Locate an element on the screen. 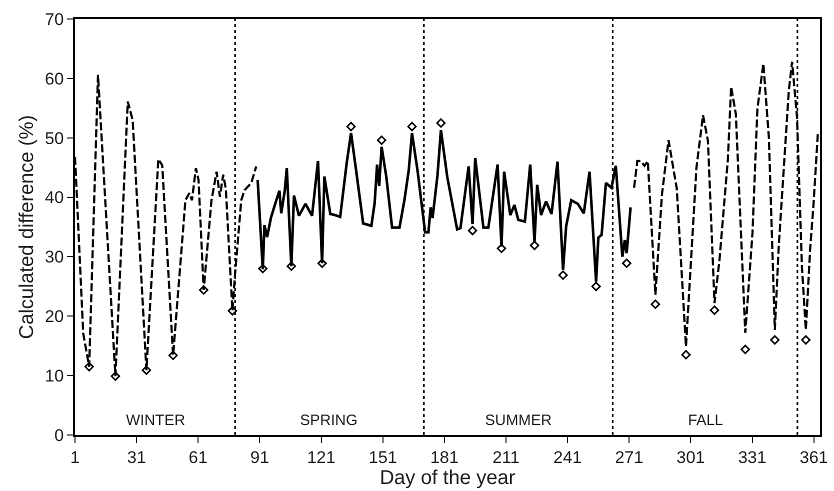 The height and width of the screenshot is (491, 834). x-tick-label: 241 is located at coordinates (567, 458).